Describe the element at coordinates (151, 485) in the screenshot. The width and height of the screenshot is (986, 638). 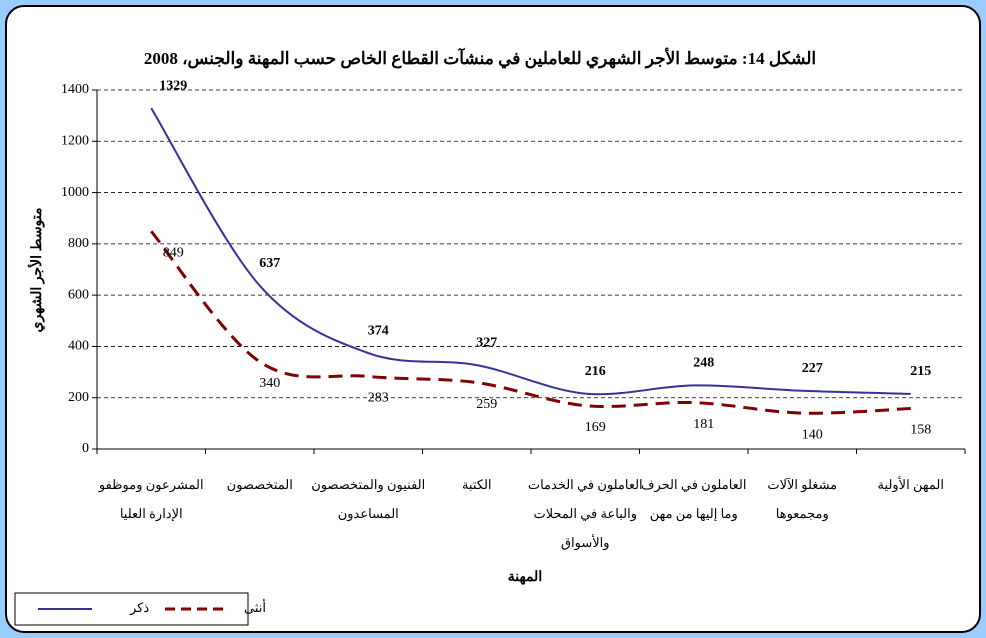
I see `x-tick-label: المشرعون وموظفو` at that location.